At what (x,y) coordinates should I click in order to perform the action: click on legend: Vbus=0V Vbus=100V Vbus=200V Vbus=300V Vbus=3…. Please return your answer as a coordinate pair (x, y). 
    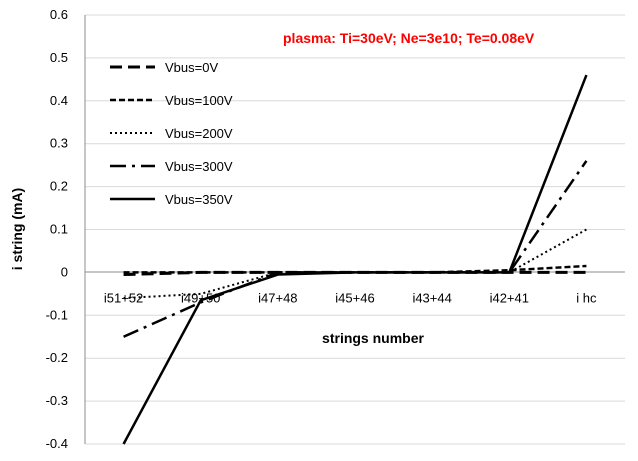
    Looking at the image, I should click on (171, 133).